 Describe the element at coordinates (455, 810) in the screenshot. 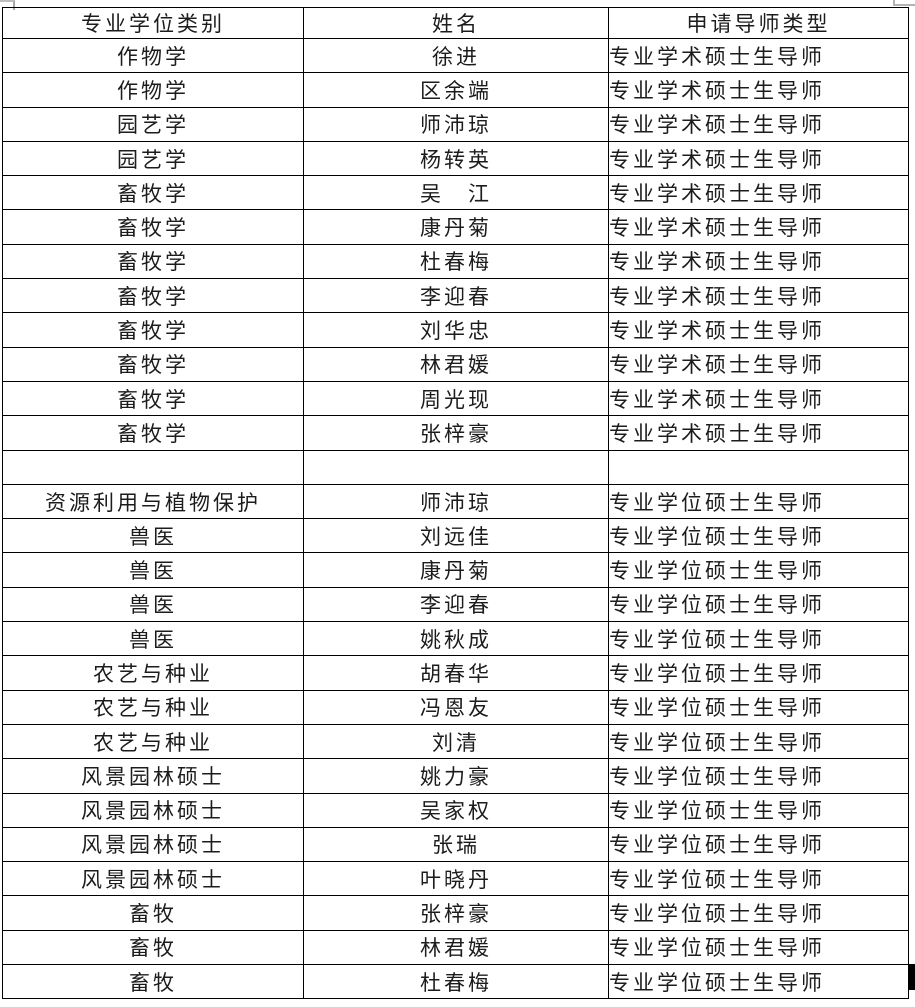

I see `table-row: 风景园林硕士 吴家权 专业学位硕士生导师` at that location.